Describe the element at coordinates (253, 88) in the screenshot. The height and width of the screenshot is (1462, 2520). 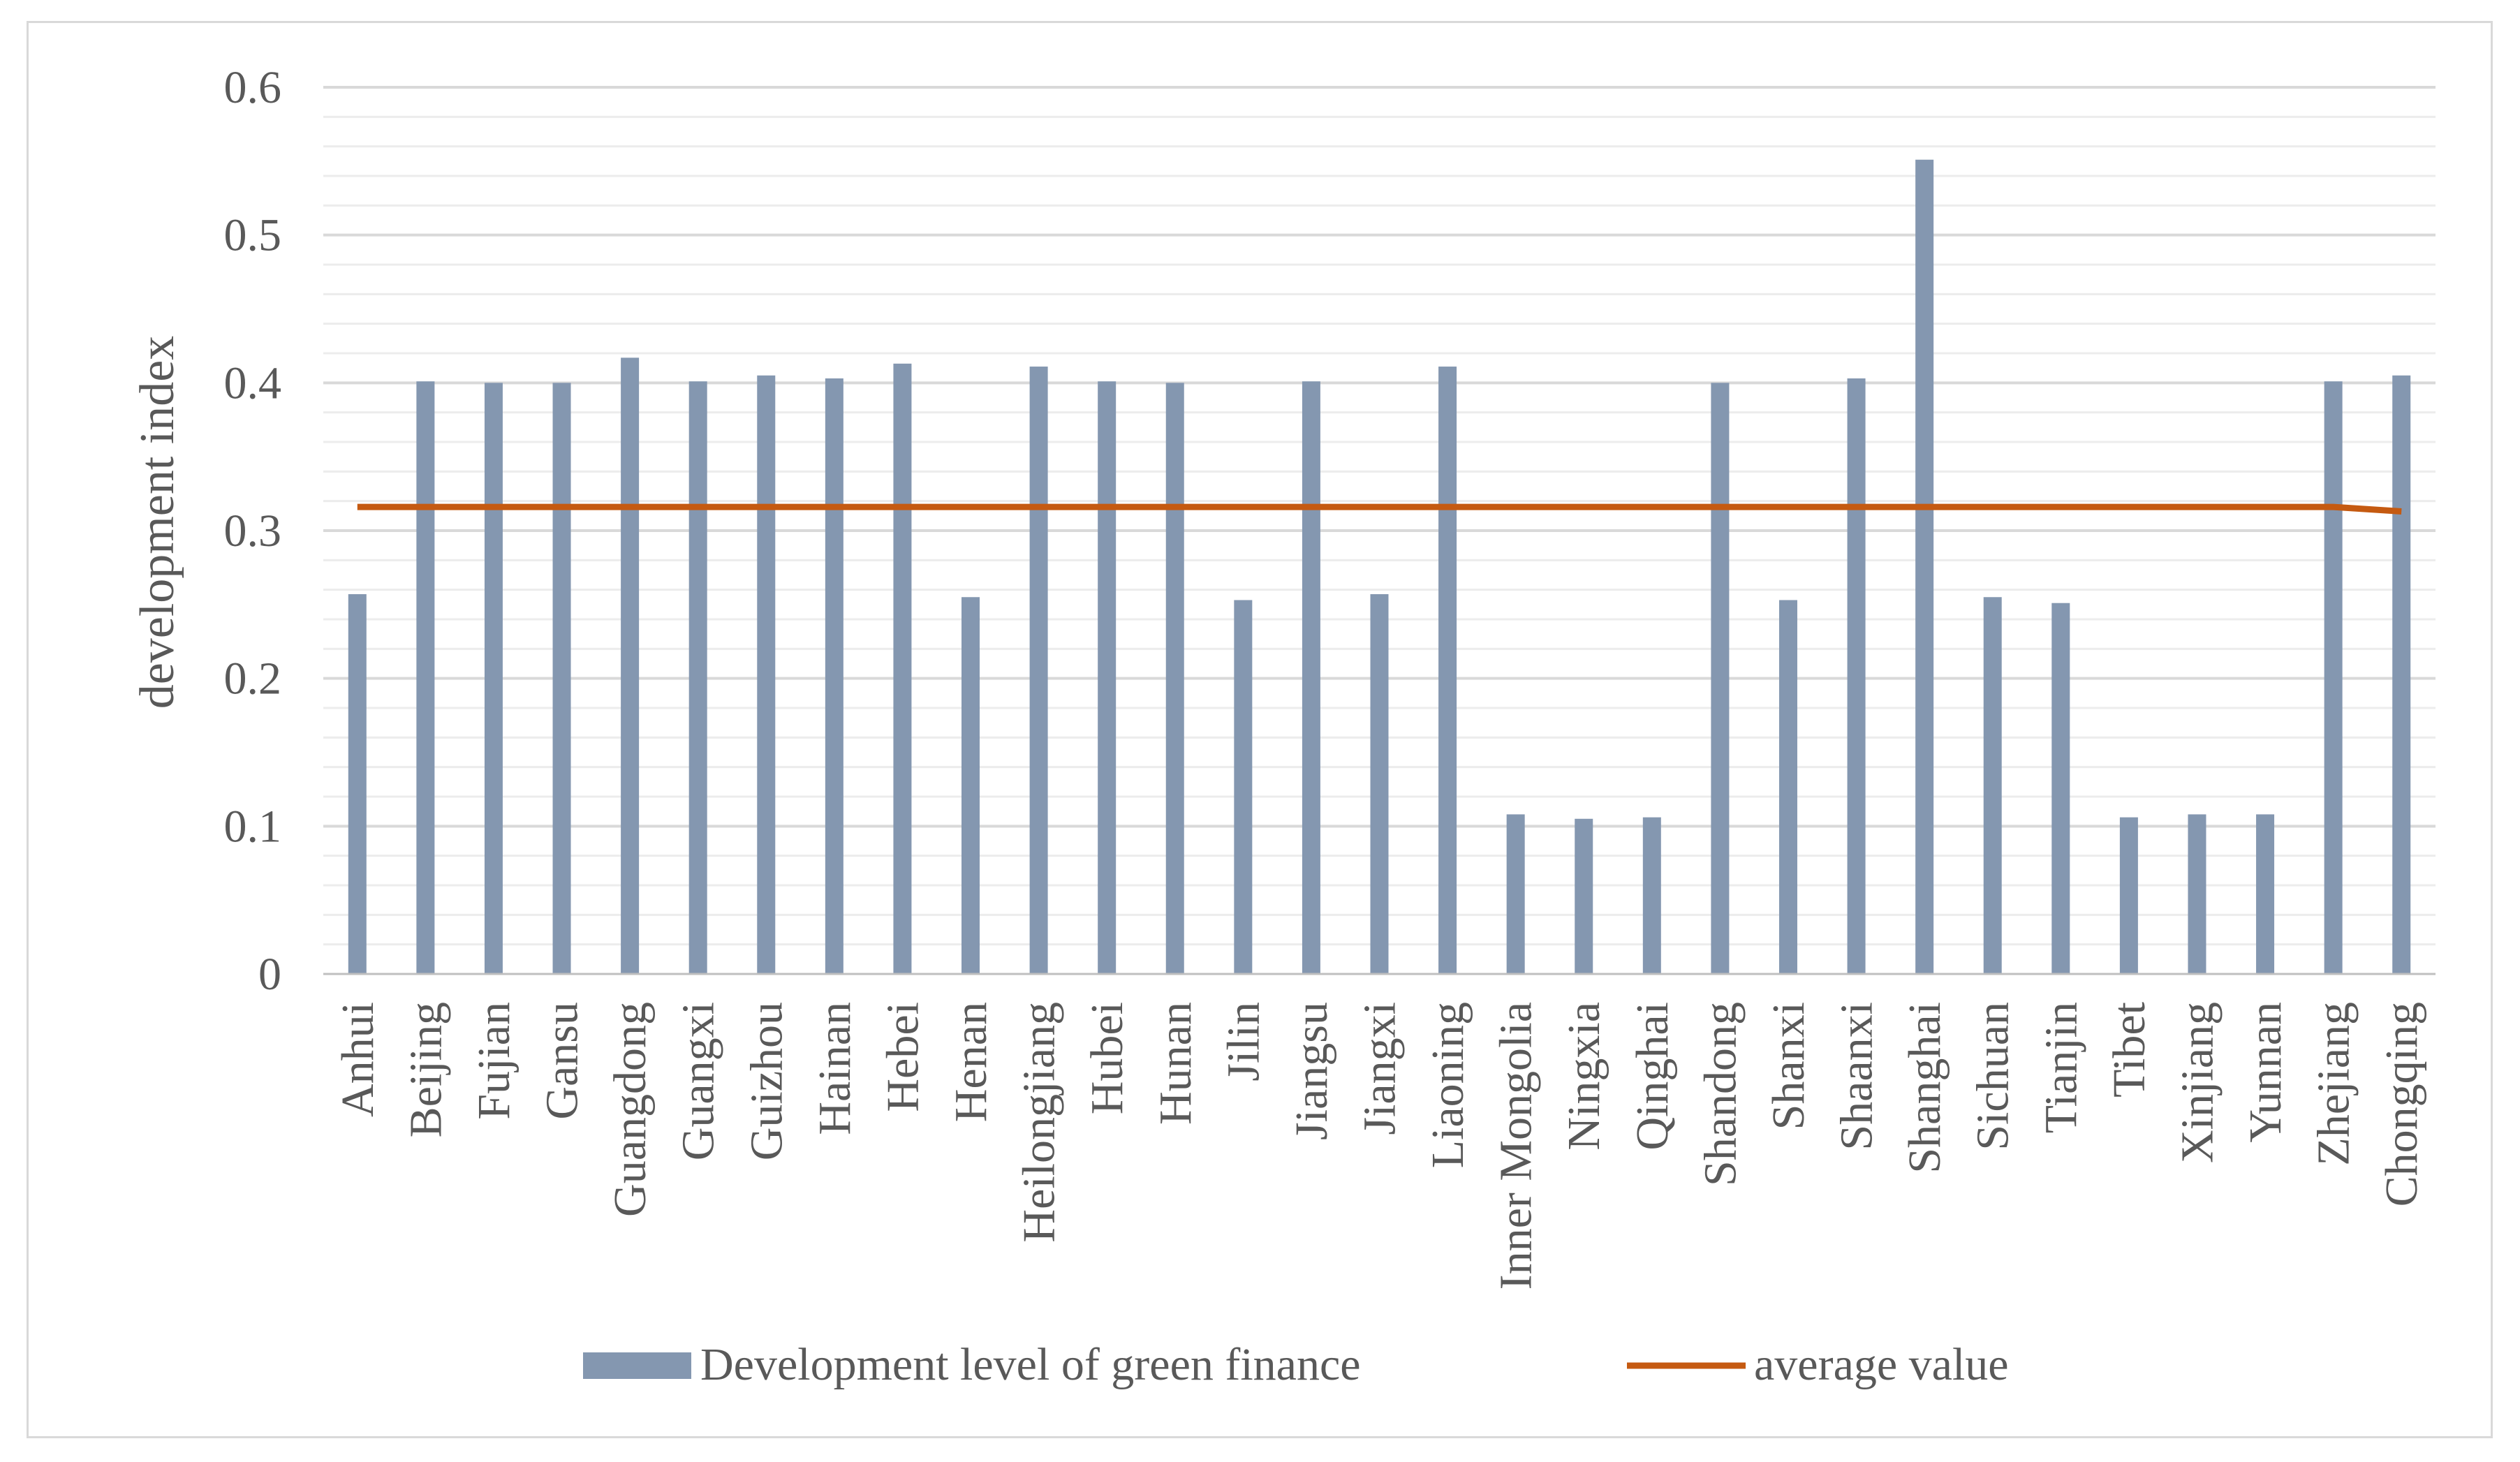
I see `y-tick-label: 0.6` at that location.